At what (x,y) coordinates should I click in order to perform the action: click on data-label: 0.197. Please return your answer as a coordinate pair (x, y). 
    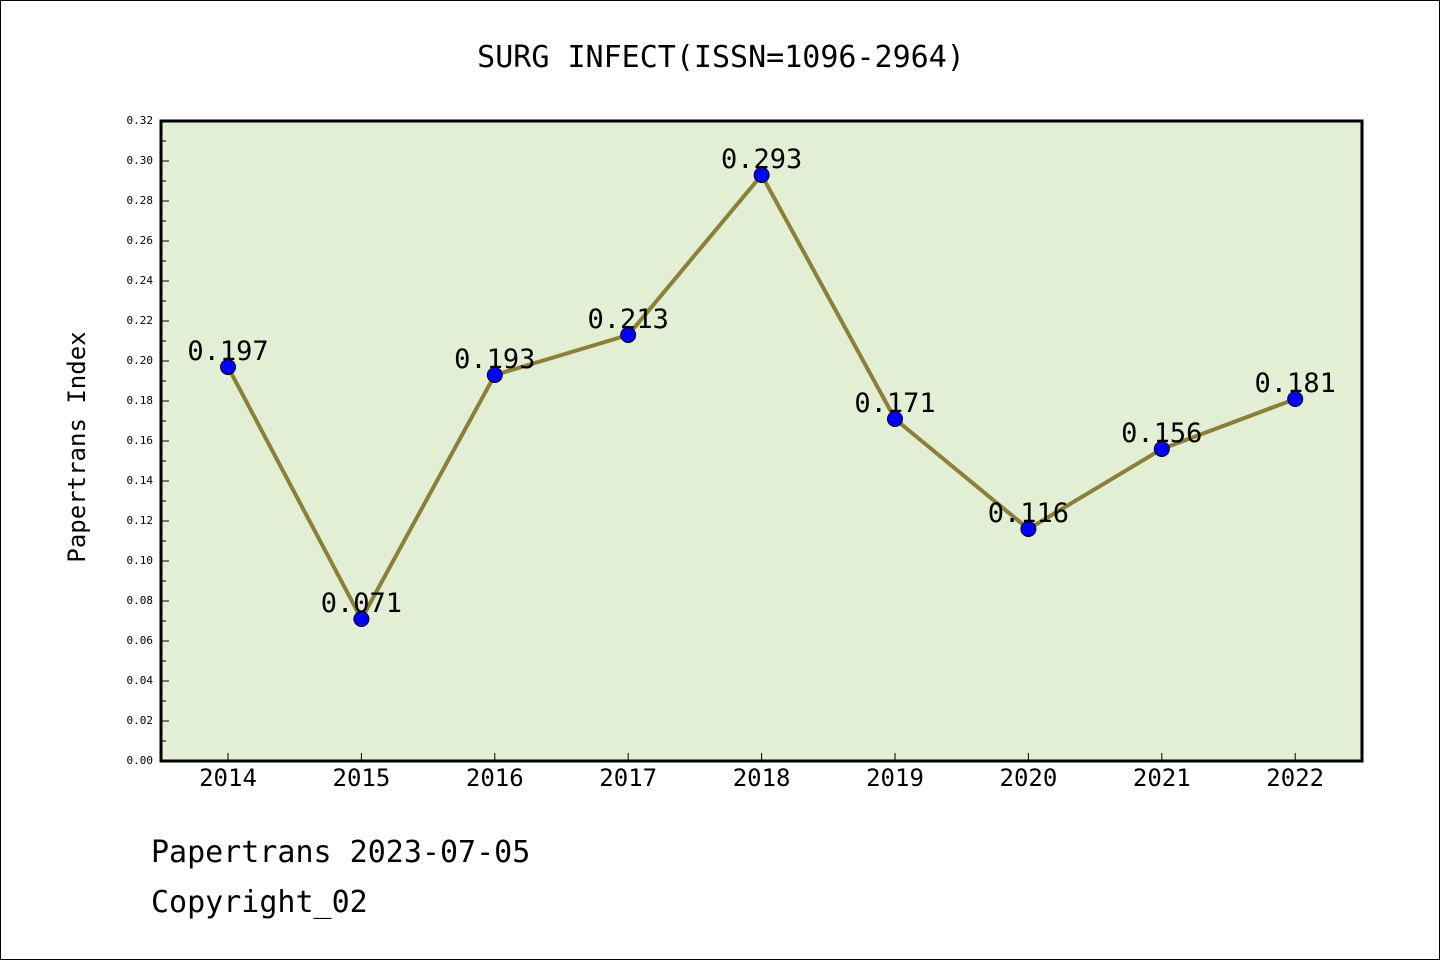
    Looking at the image, I should click on (227, 351).